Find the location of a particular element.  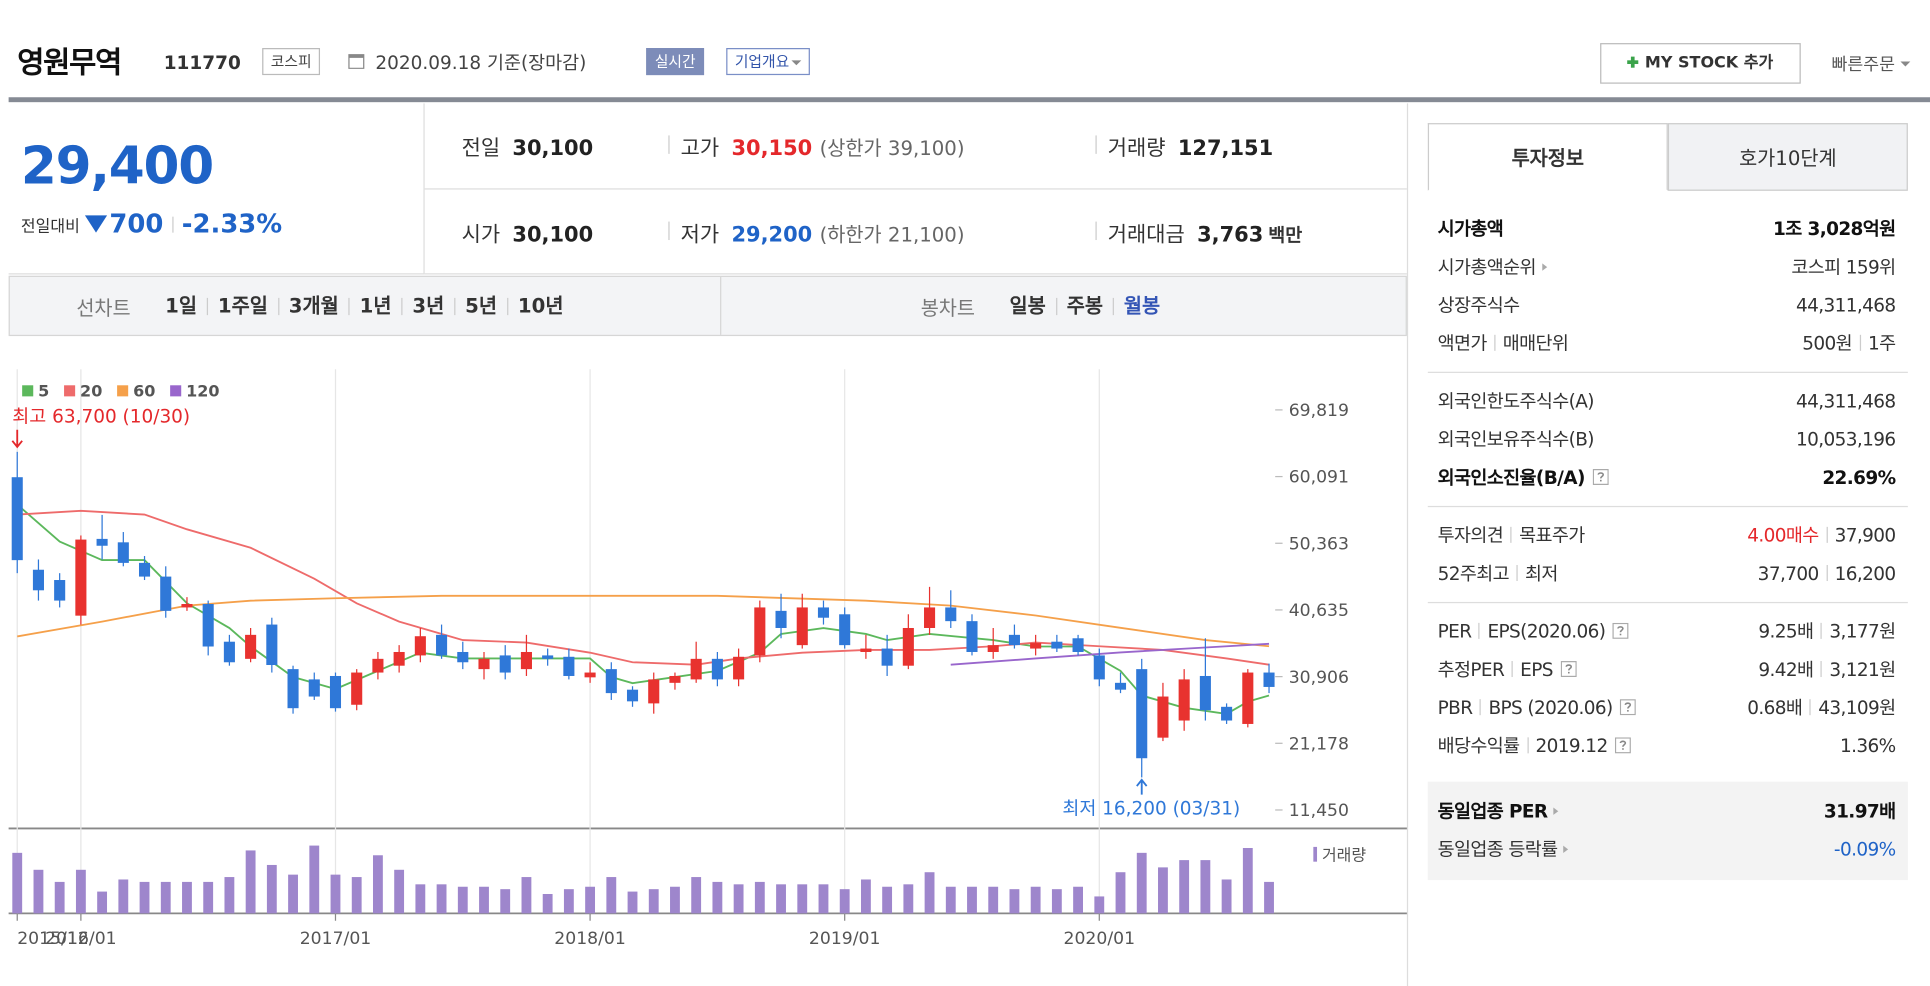

info-value: 10,053,196 is located at coordinates (1846, 439).